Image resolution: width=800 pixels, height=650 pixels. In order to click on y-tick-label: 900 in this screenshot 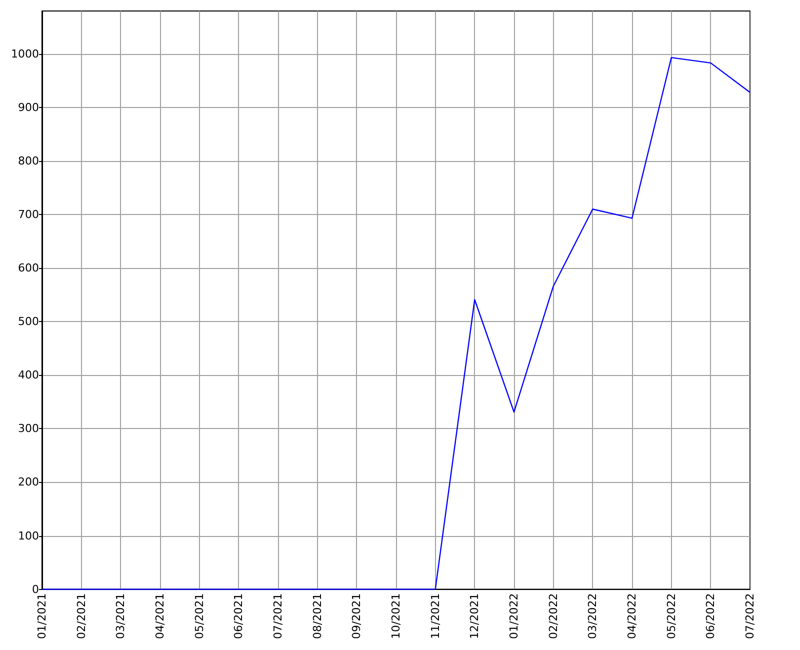, I will do `click(28, 107)`.